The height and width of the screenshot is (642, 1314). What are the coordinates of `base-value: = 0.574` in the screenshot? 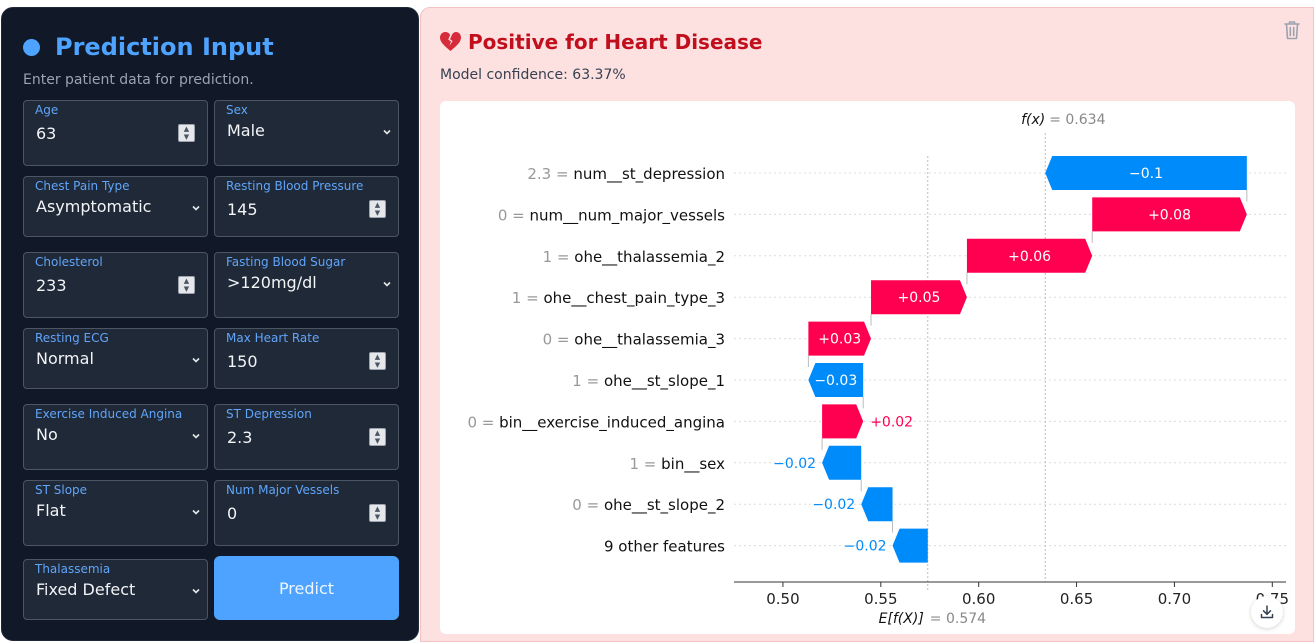 It's located at (958, 619).